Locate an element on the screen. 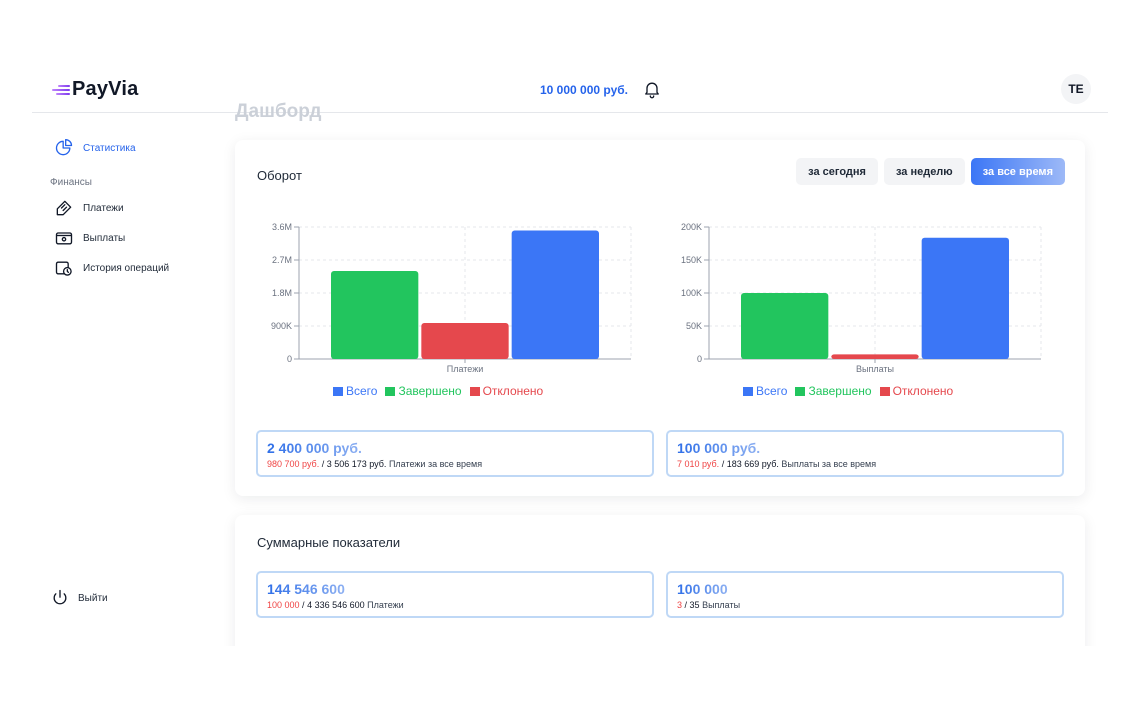 The width and height of the screenshot is (1140, 726). summary-title: Суммарные показатели is located at coordinates (329, 542).